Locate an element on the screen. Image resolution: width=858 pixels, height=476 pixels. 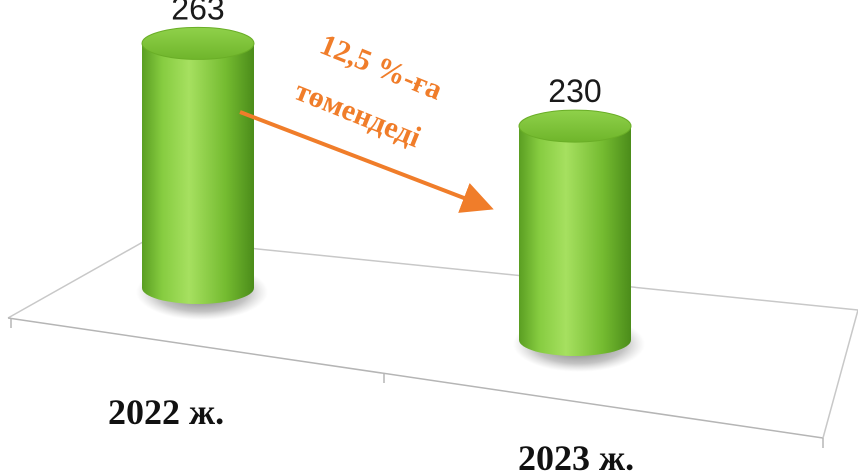
bar-2022 is located at coordinates (202, 173).